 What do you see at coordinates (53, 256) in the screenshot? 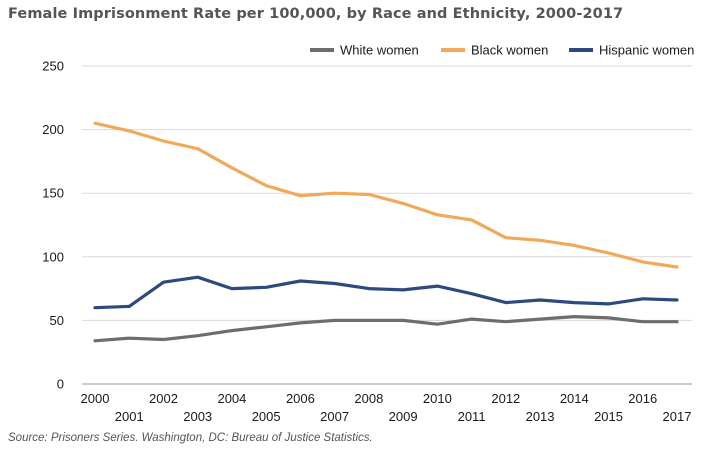
I see `y-tick-label: 100` at bounding box center [53, 256].